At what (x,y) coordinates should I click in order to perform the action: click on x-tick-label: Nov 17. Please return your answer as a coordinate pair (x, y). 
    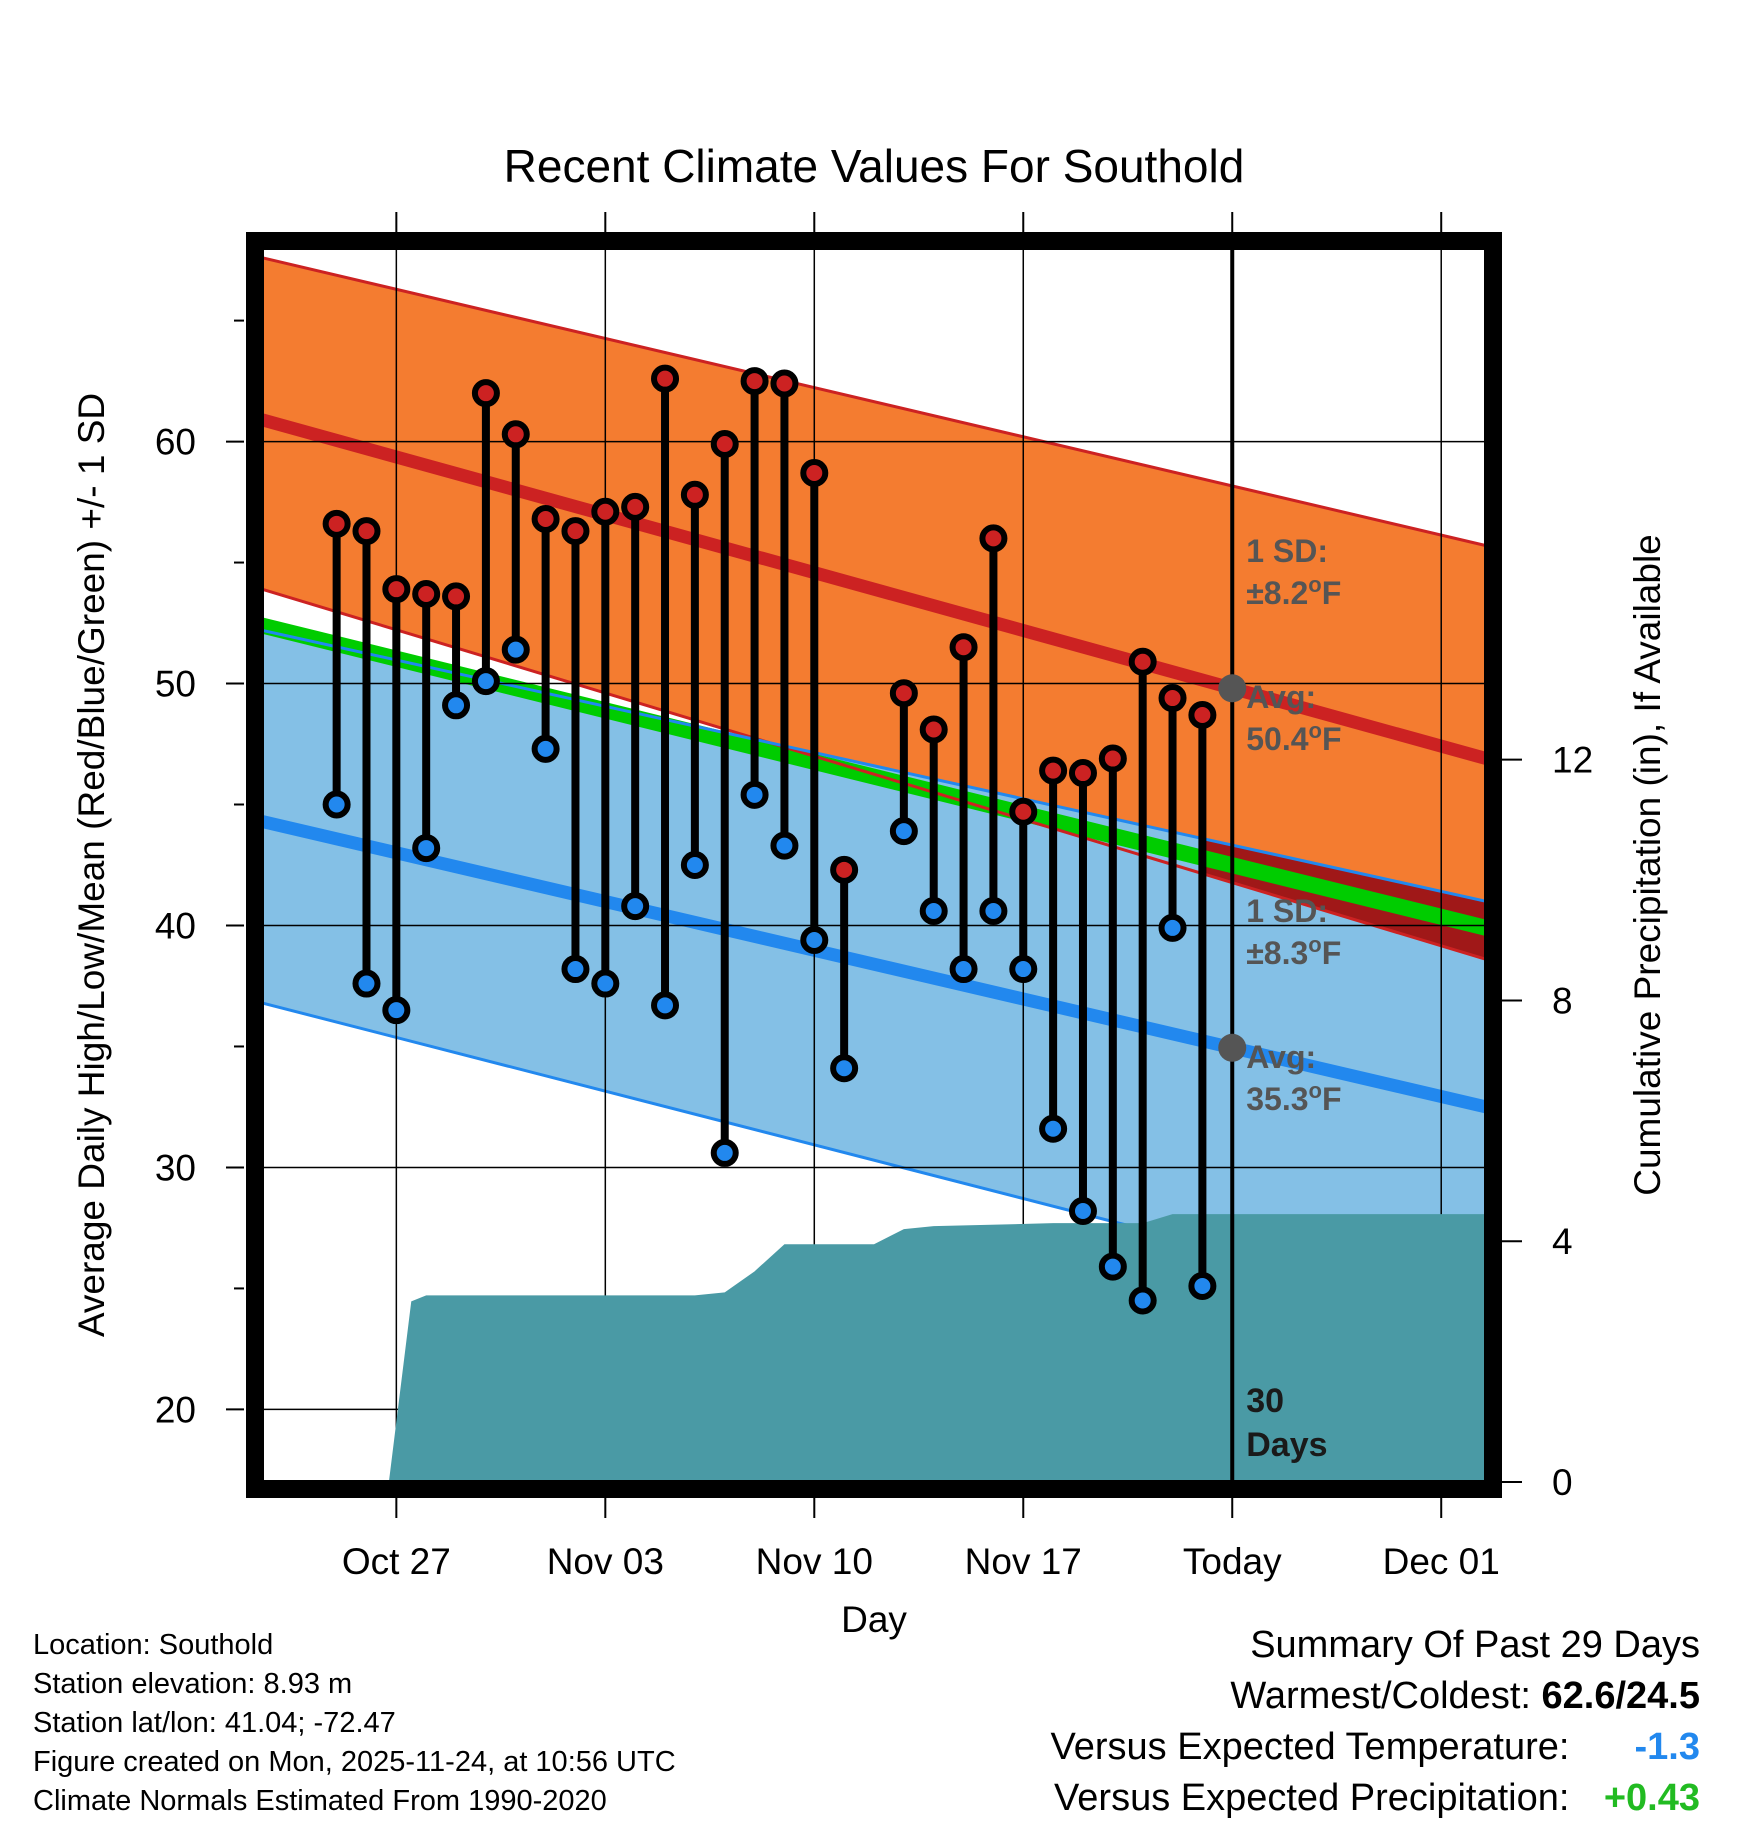
    Looking at the image, I should click on (1023, 1561).